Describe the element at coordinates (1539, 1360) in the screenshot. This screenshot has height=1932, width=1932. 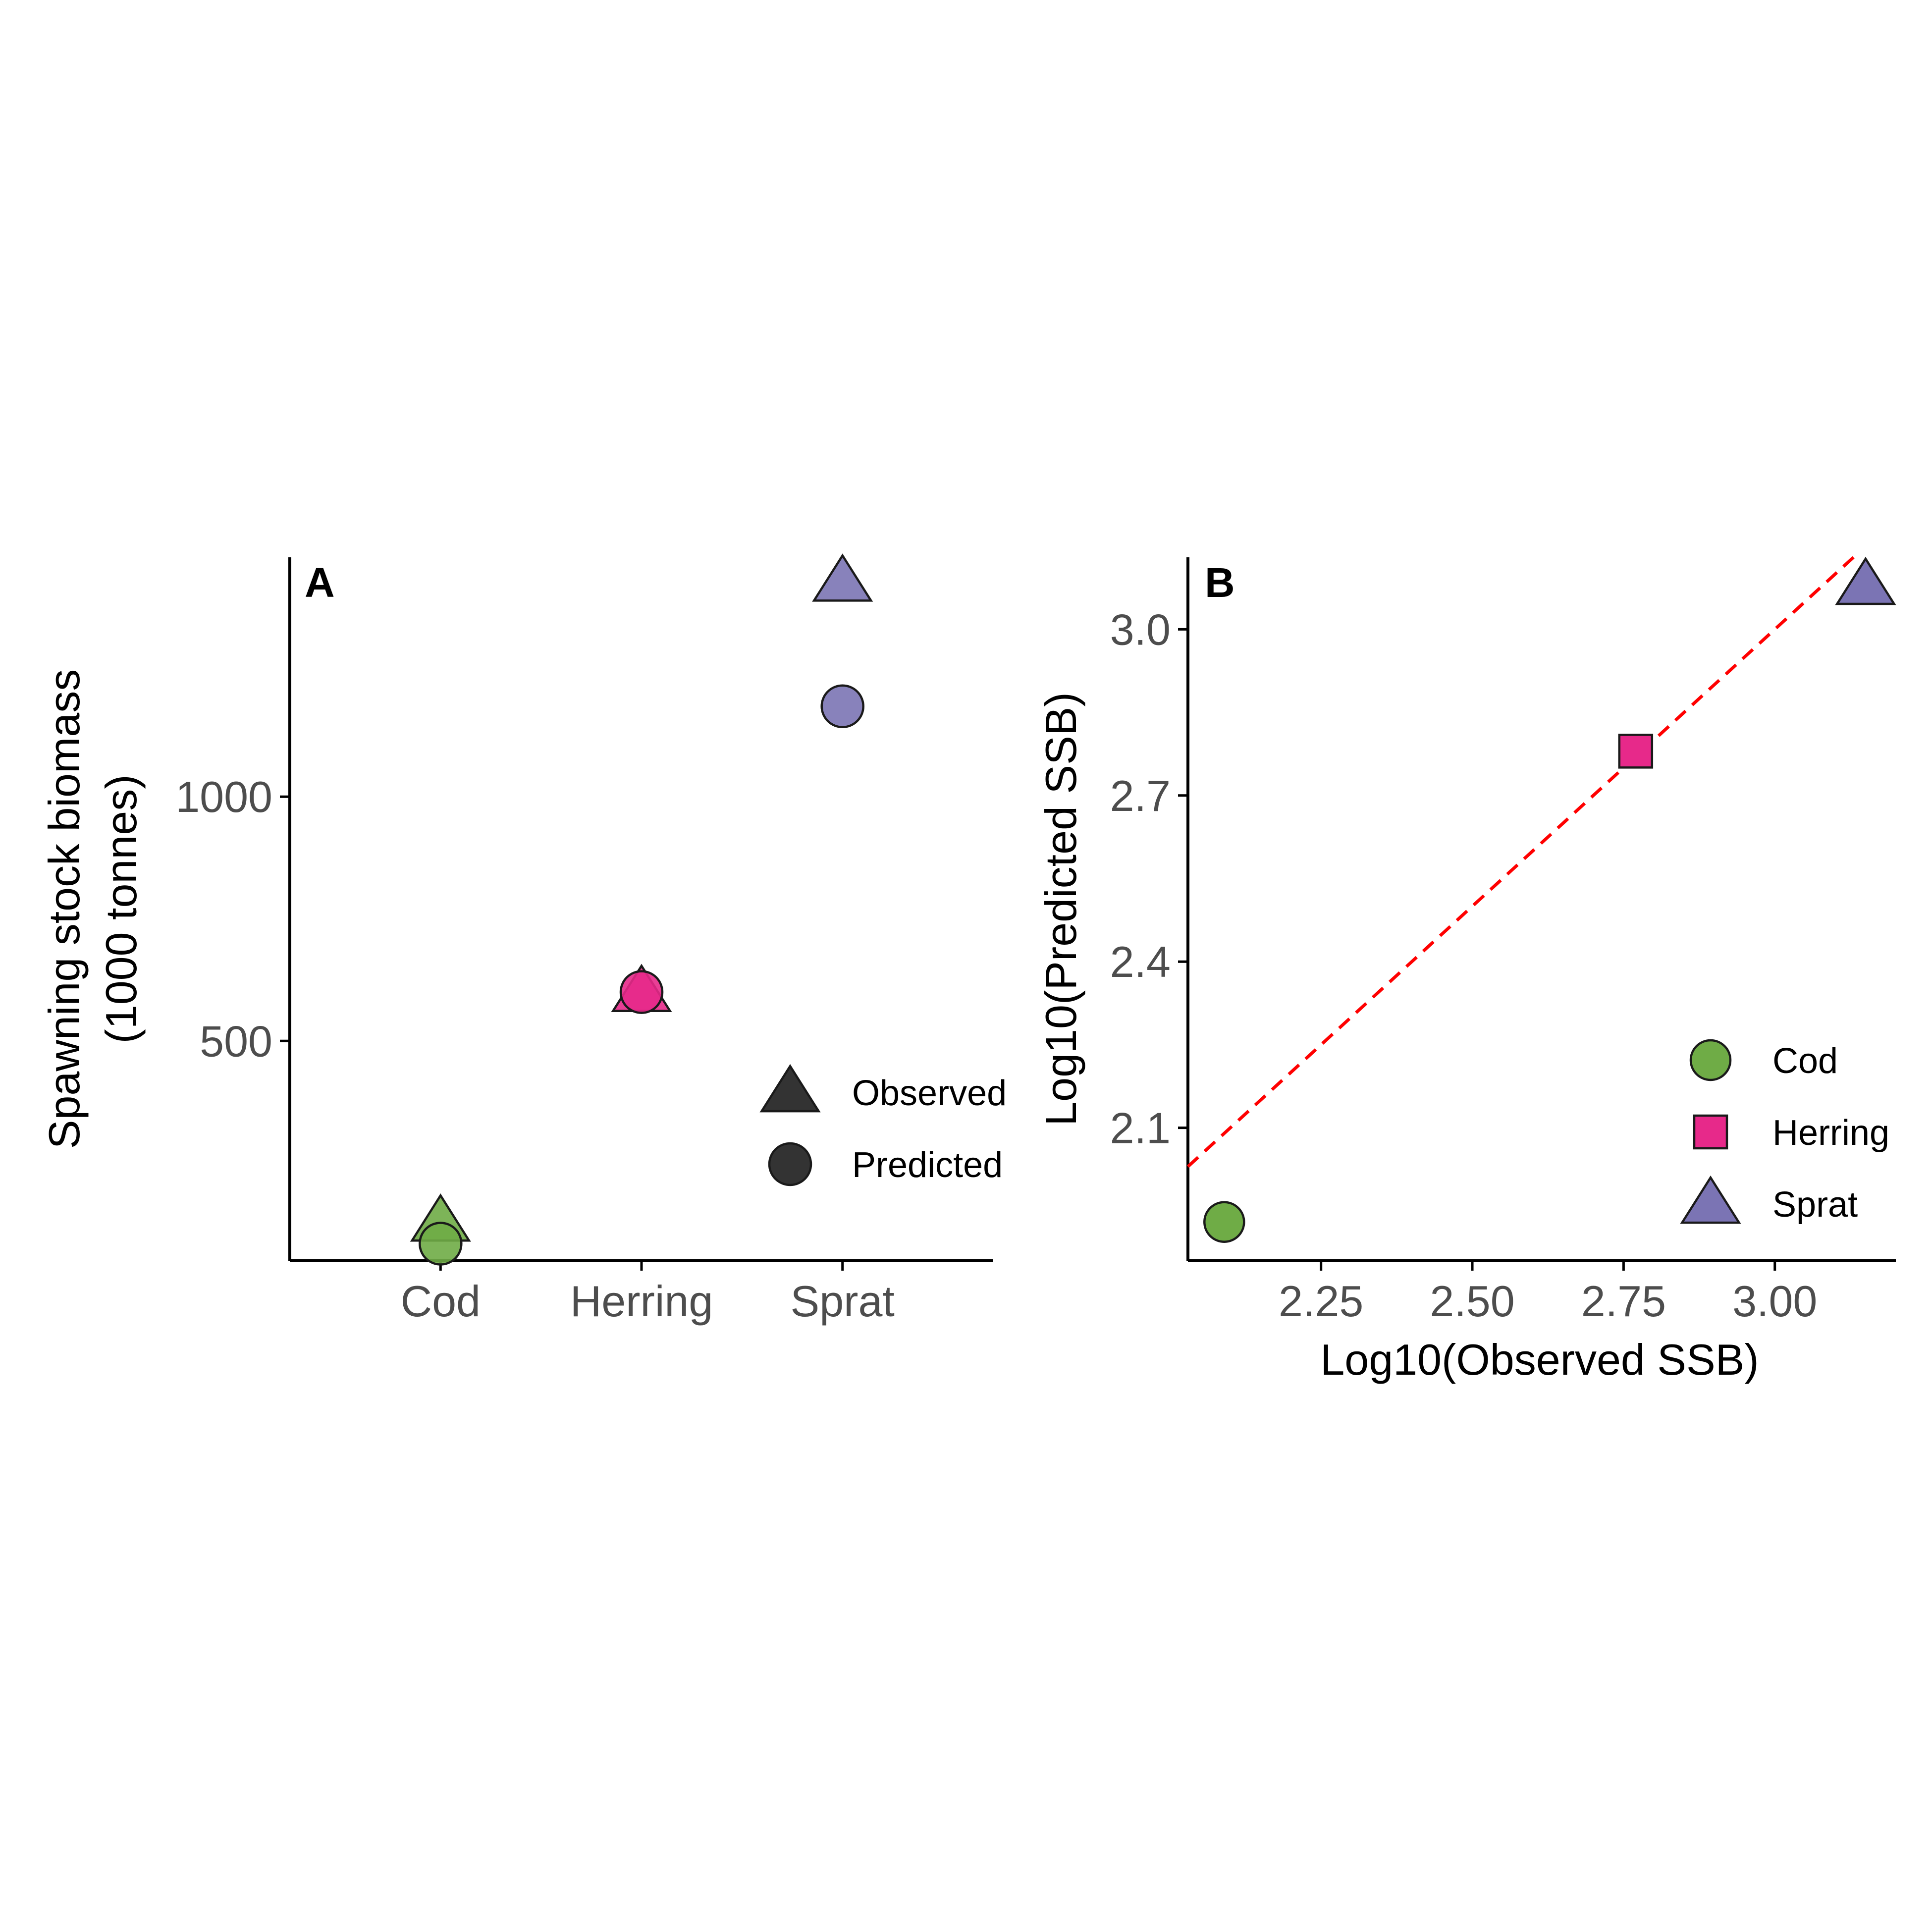
I see `panel-b-xlabel: Log10(Observed SSB)` at that location.